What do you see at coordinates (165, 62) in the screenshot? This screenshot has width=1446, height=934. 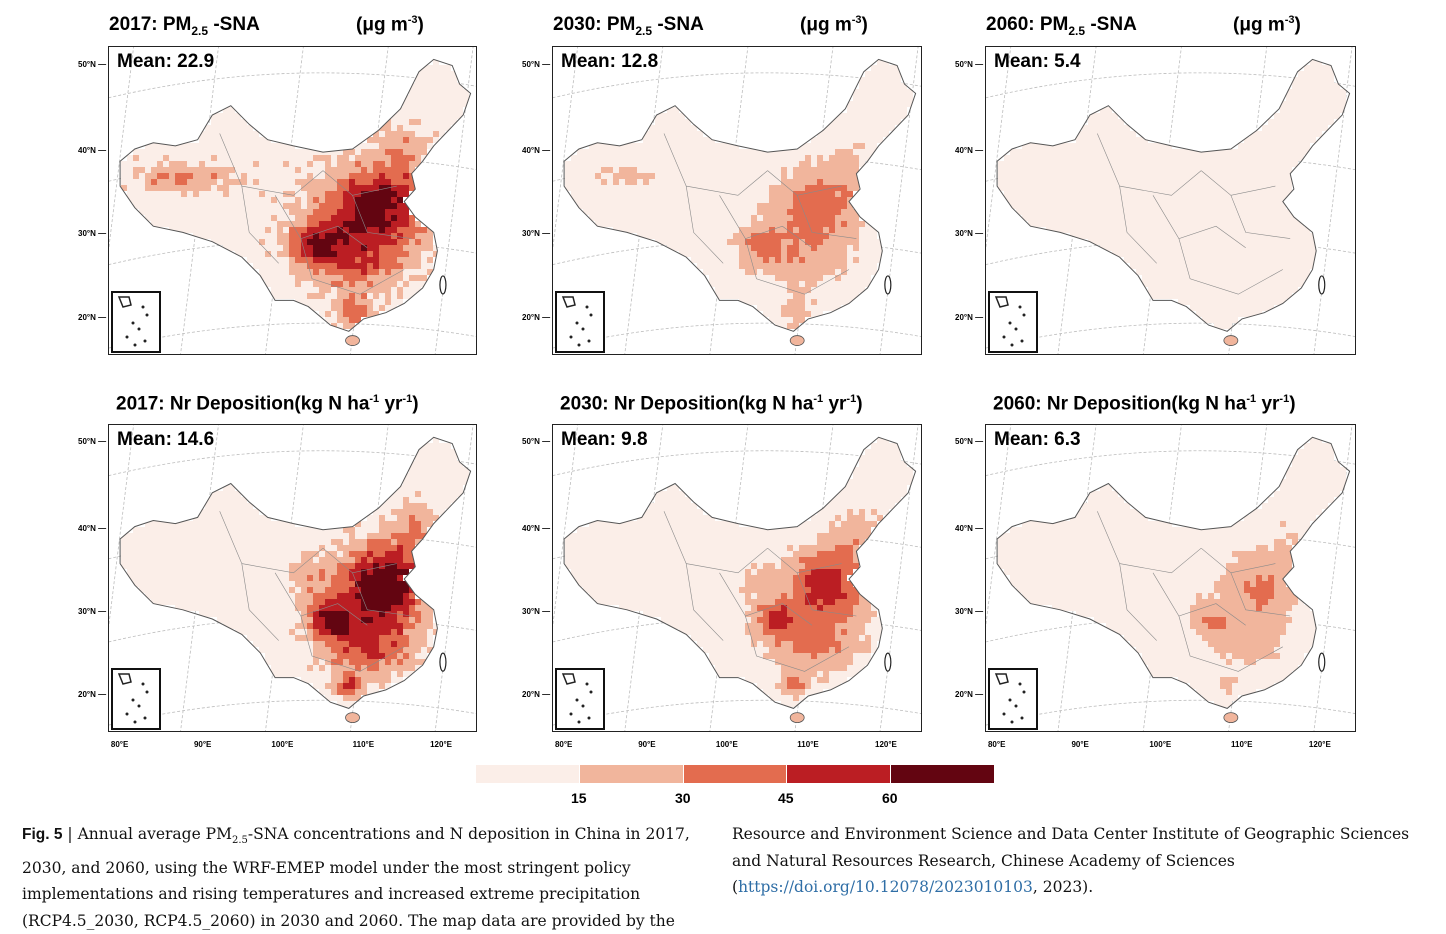 I see `mean-label: Mean: 22.9` at bounding box center [165, 62].